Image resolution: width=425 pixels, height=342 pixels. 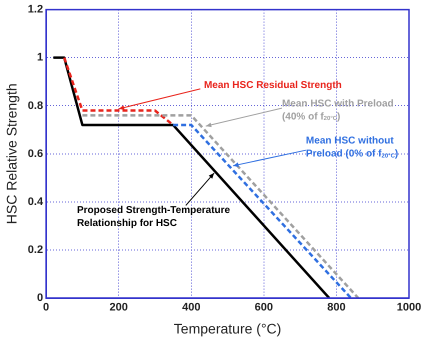 What do you see at coordinates (36, 154) in the screenshot?
I see `y-tick-label: 0.6` at bounding box center [36, 154].